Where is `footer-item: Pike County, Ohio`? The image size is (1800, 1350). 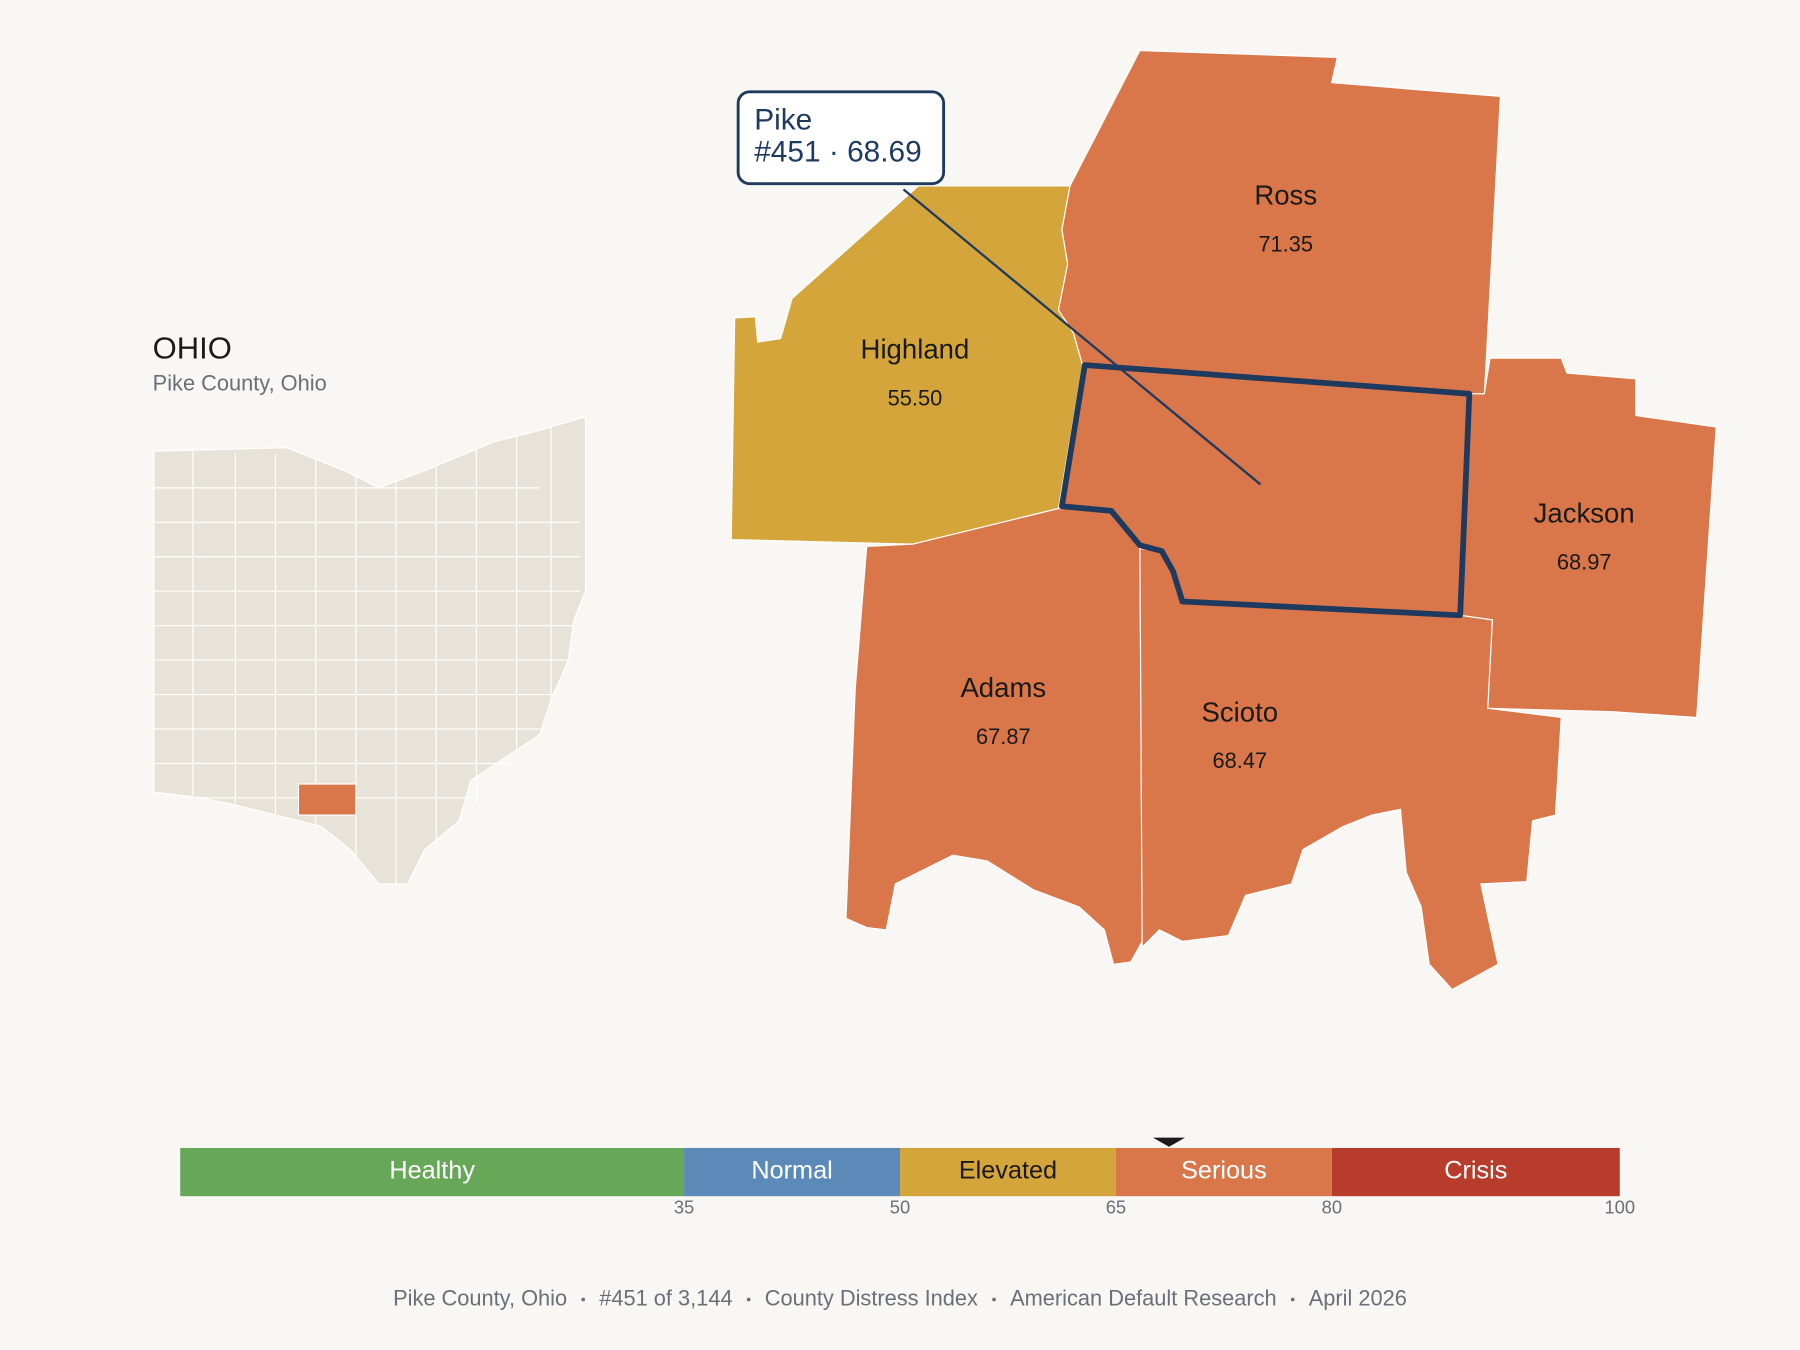
footer-item: Pike County, Ohio is located at coordinates (480, 1297).